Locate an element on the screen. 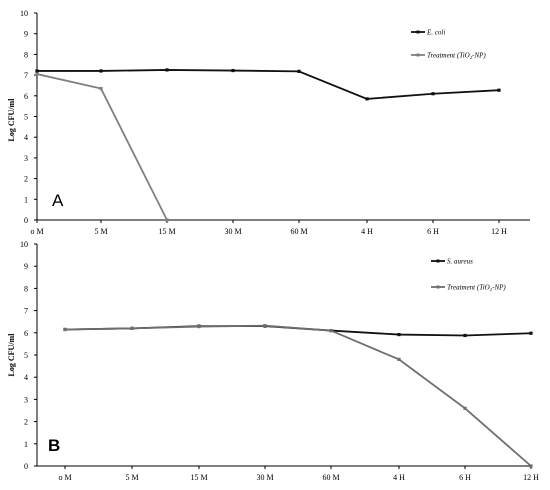 The height and width of the screenshot is (490, 550). series-line-control is located at coordinates (268, 84).